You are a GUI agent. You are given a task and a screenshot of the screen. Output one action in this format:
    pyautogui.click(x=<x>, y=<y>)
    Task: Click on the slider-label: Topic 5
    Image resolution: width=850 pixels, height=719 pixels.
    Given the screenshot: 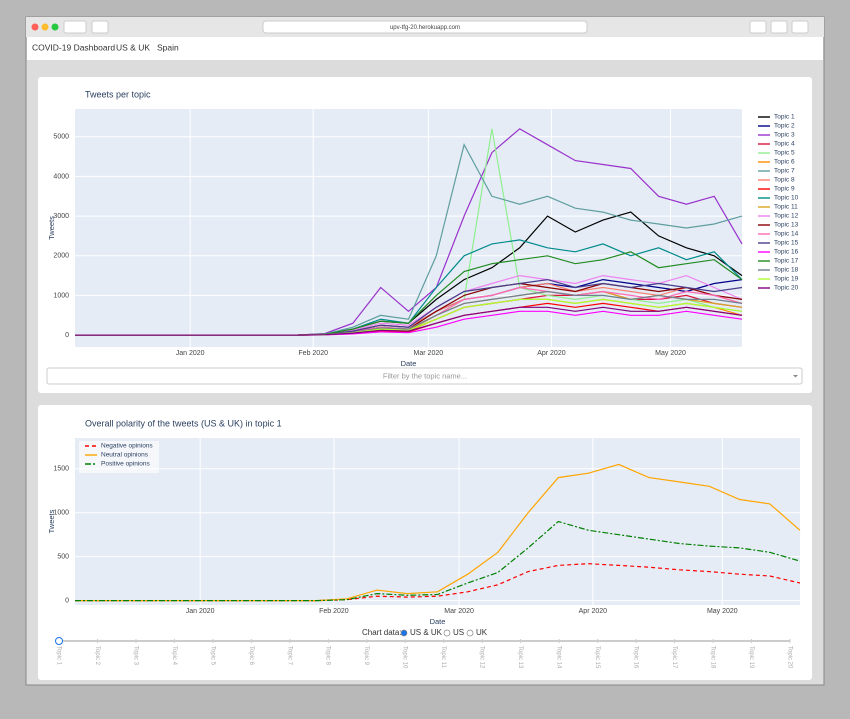 What is the action you would take?
    pyautogui.click(x=212, y=656)
    